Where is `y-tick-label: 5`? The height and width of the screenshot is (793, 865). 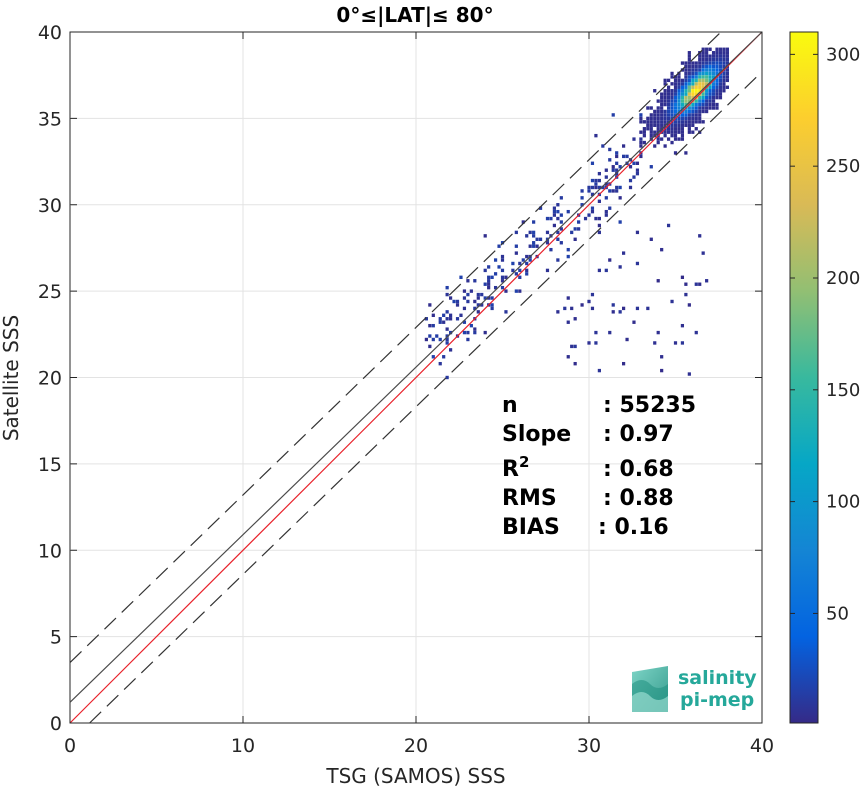 y-tick-label: 5 is located at coordinates (56, 638).